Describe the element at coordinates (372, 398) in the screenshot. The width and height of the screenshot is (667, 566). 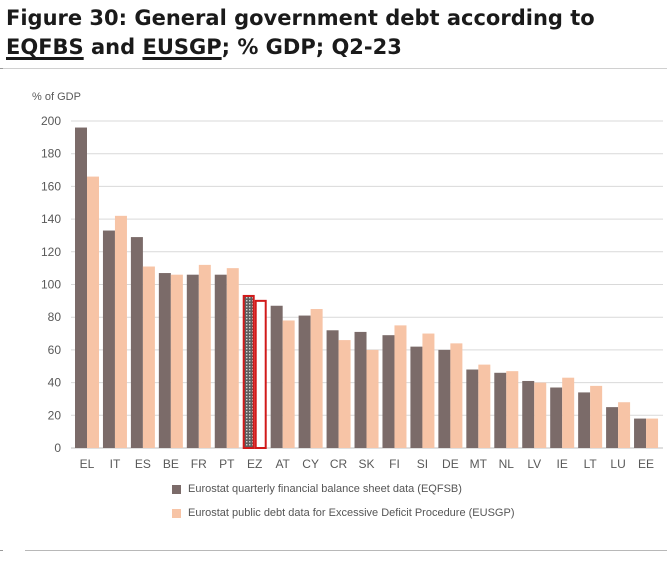
I see `bar-eusgp-sk` at that location.